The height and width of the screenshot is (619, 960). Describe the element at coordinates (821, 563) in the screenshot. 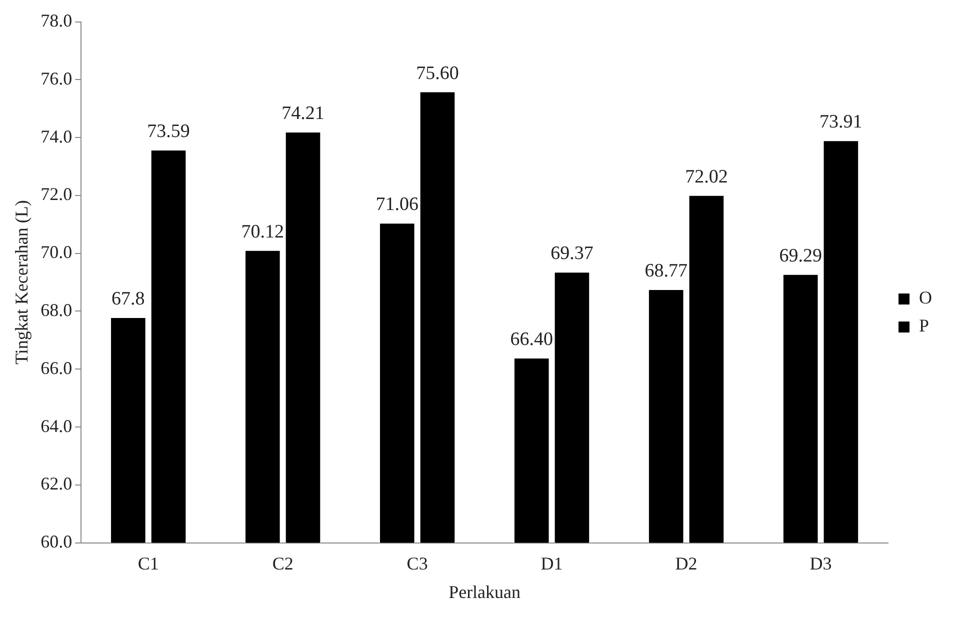

I see `x-tick-label: D3` at that location.